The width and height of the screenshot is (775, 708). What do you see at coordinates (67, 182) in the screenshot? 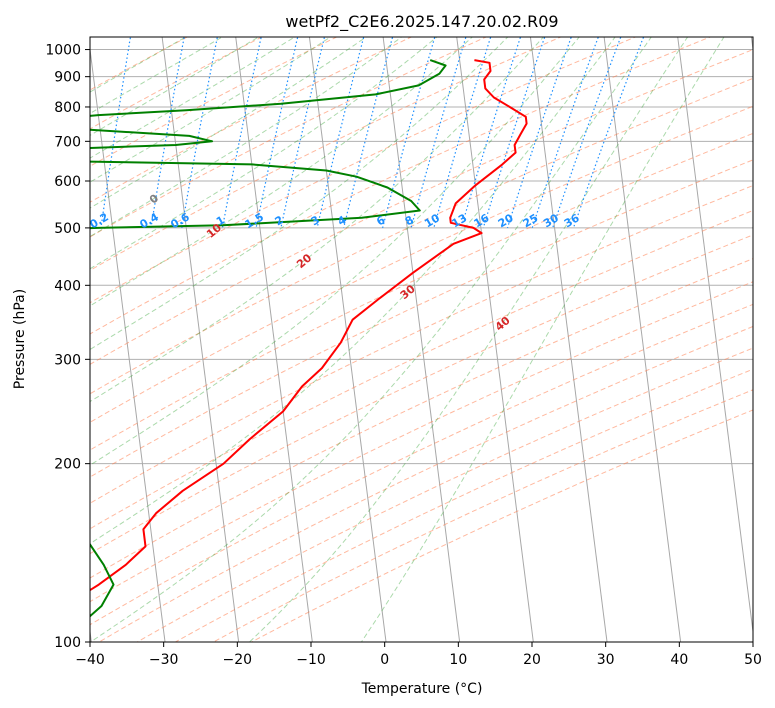
I see `y-tick-label: 600` at bounding box center [67, 182].